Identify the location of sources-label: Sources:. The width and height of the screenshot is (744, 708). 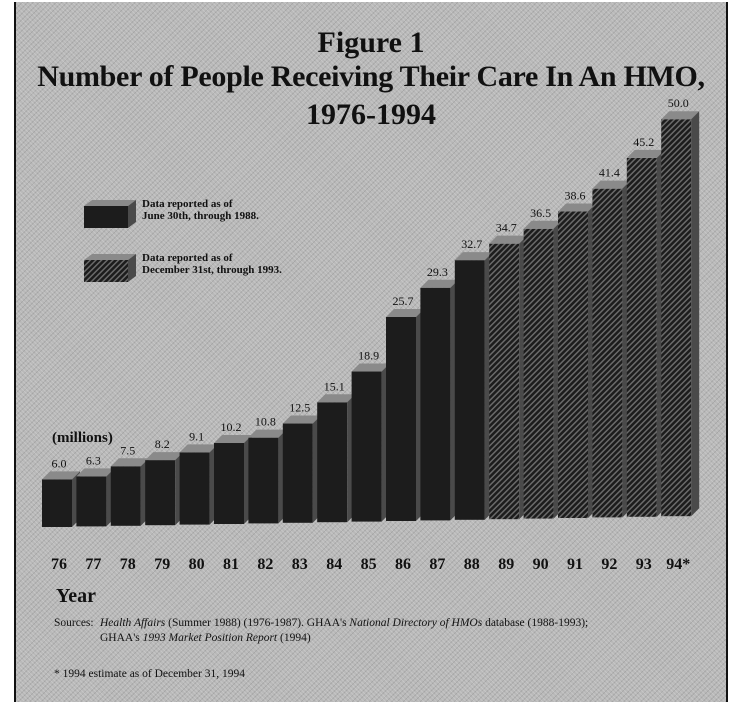
(74, 623).